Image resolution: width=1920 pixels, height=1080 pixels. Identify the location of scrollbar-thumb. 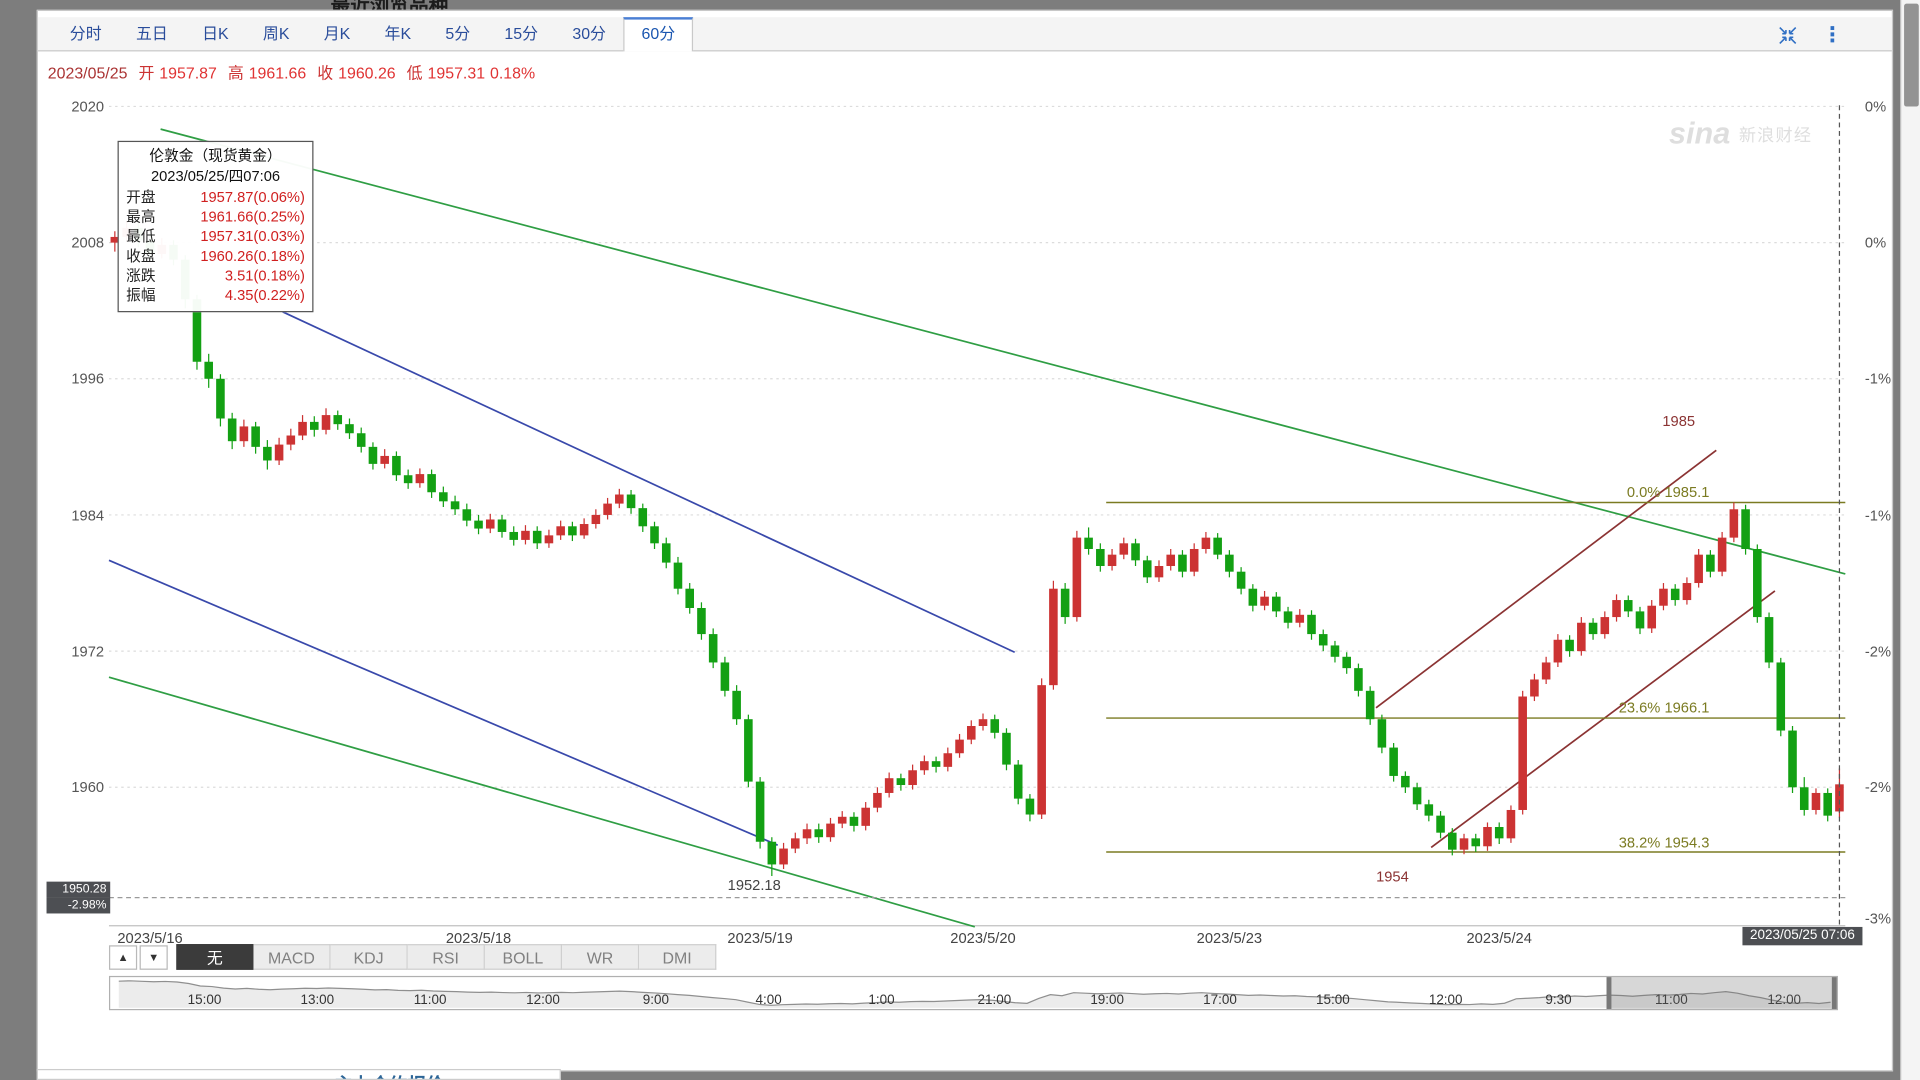
(1911, 55).